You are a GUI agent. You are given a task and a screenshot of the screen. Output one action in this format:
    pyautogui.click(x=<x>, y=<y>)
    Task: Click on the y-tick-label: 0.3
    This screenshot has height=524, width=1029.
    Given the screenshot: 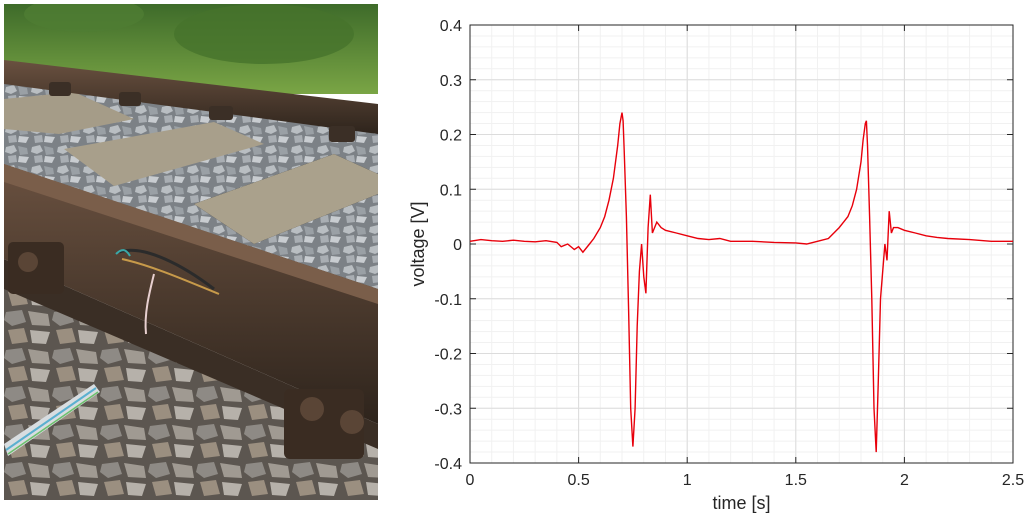 What is the action you would take?
    pyautogui.click(x=451, y=81)
    